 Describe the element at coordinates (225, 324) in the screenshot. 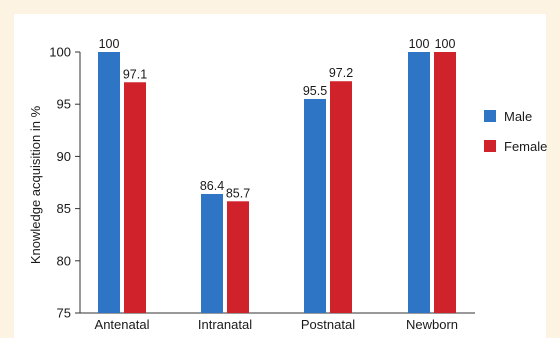

I see `category-label: Intranatal` at that location.